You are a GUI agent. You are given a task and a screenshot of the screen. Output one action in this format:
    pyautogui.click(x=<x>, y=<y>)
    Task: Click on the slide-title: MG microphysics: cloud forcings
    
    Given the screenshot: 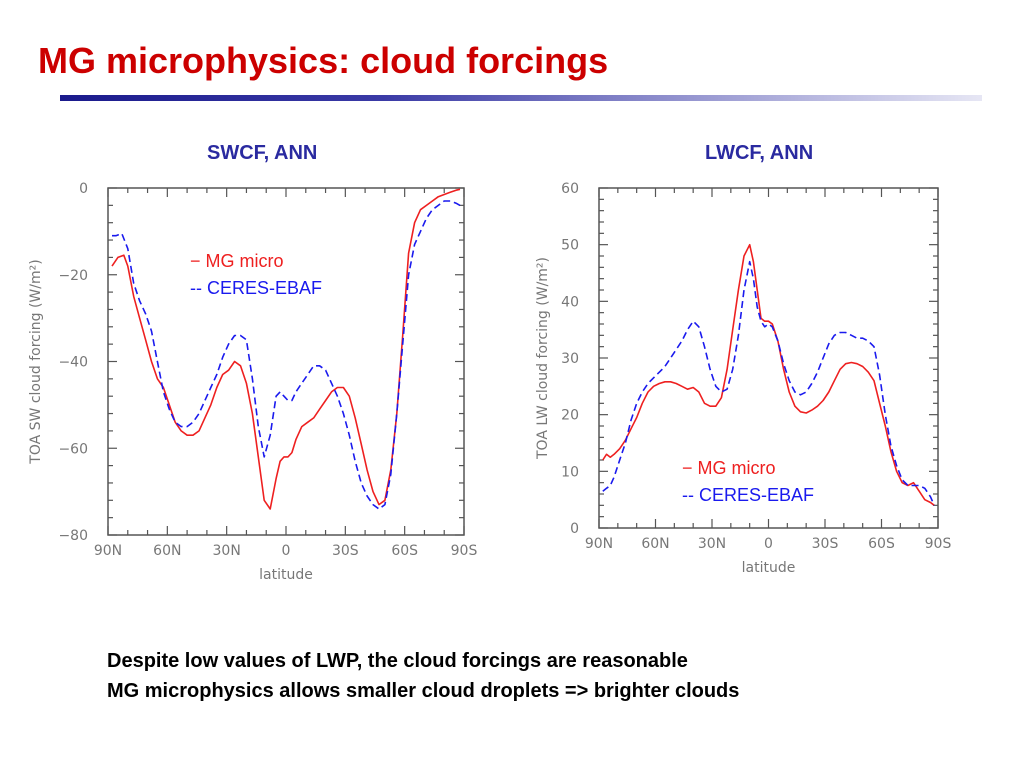 What is the action you would take?
    pyautogui.click(x=323, y=60)
    